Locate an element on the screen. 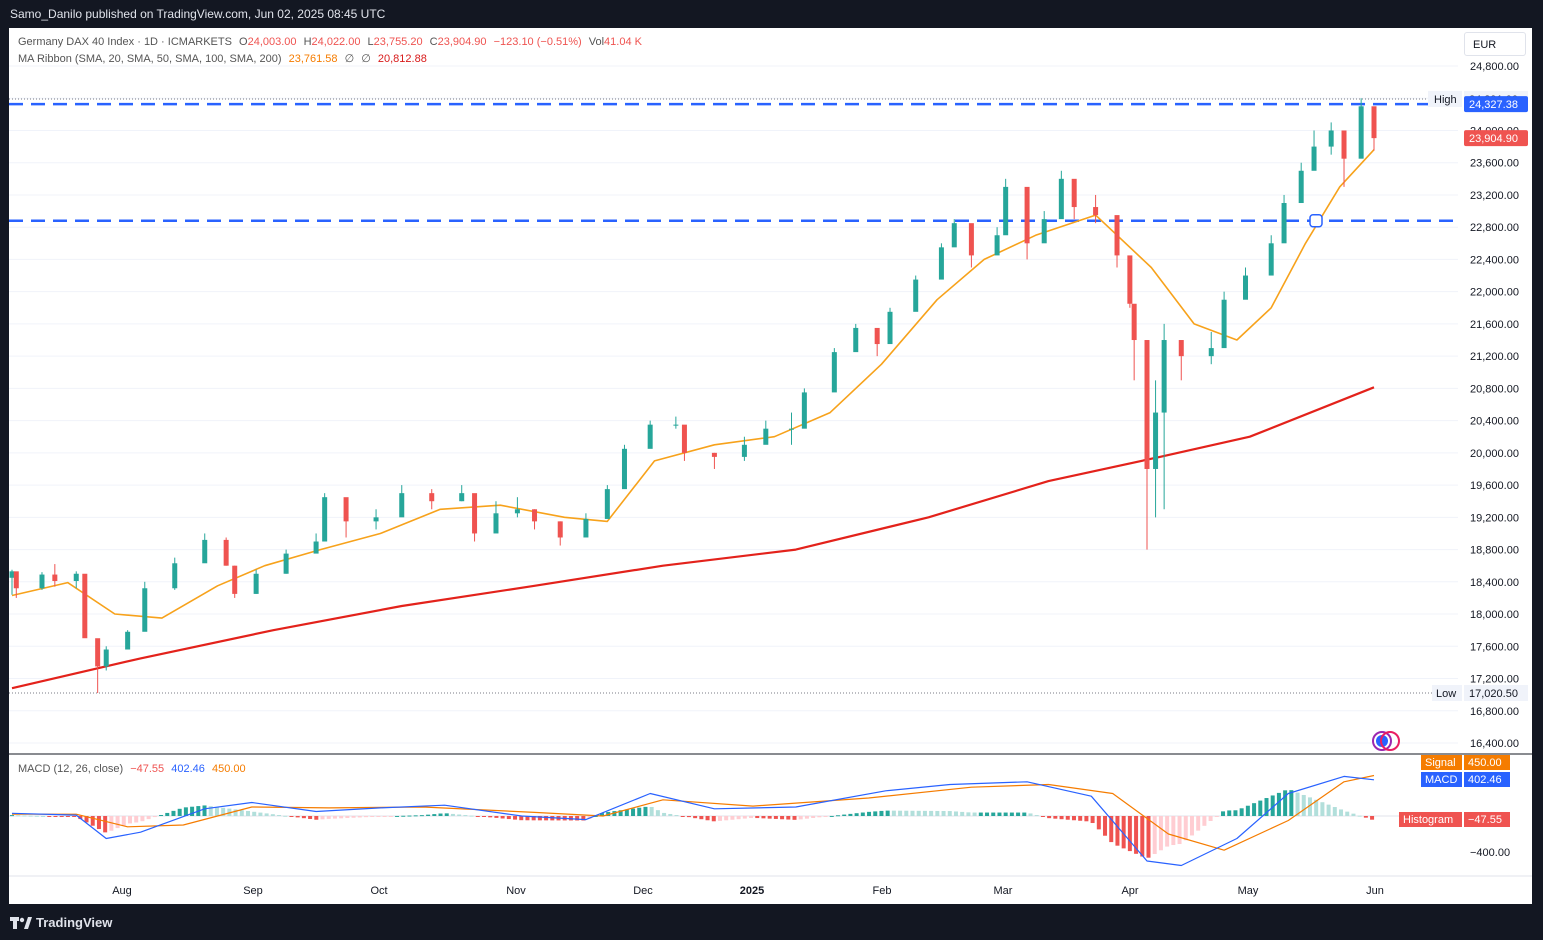 The height and width of the screenshot is (940, 1543). histogram-badge-value-bg is located at coordinates (1487, 819).